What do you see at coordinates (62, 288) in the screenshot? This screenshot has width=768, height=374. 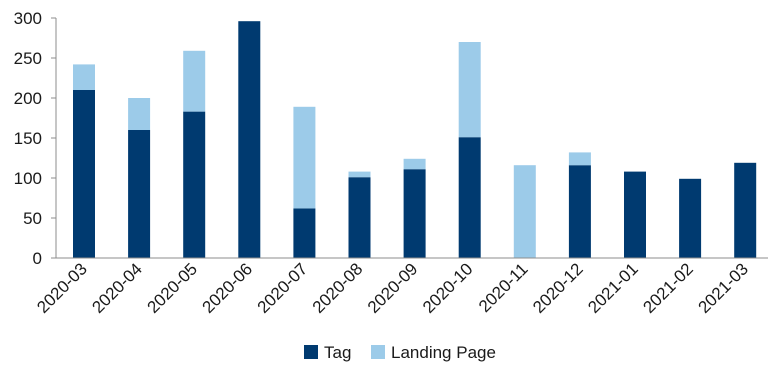 I see `x-tick-label: 2020-03` at bounding box center [62, 288].